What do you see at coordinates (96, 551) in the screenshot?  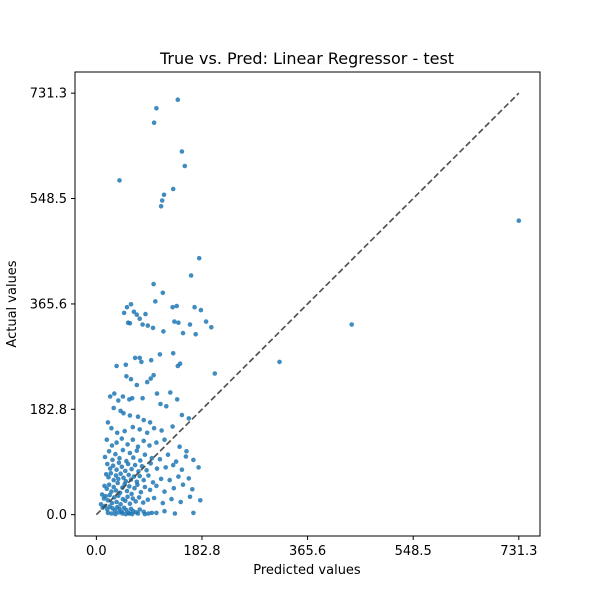 I see `x-tick-label: 0.0` at bounding box center [96, 551].